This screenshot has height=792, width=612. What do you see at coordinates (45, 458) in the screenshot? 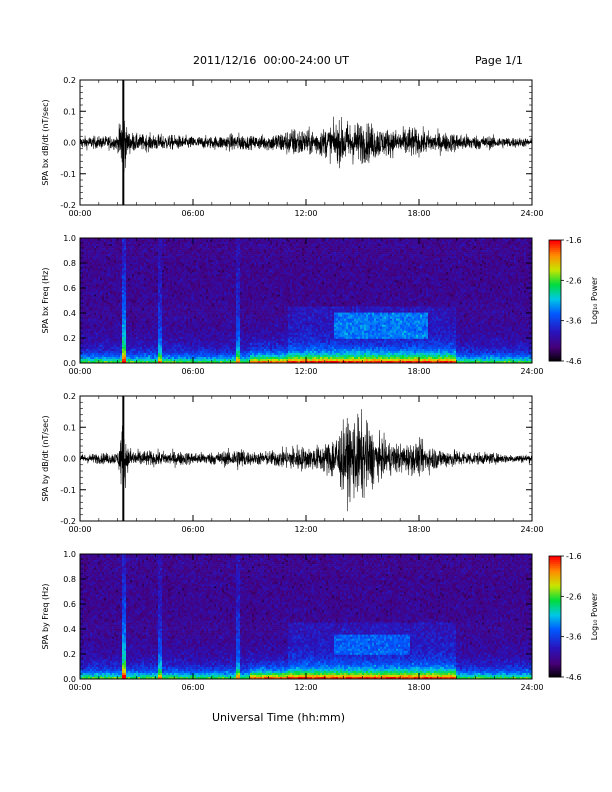
I see `y-axis-label: SPA by dB/dt (nT/sec)` at bounding box center [45, 458].